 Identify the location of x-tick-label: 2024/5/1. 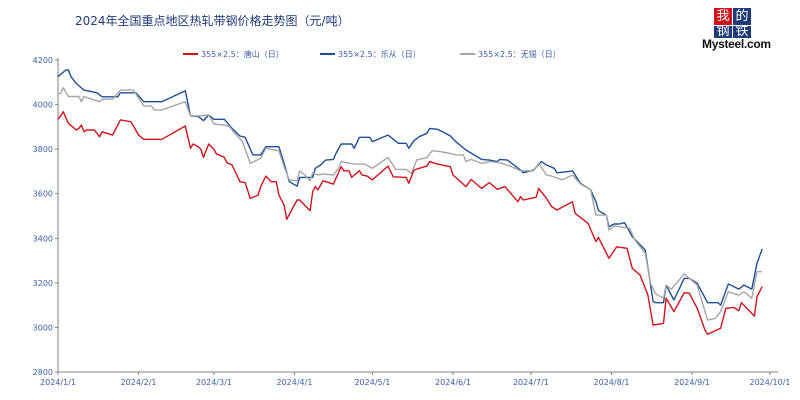
(372, 382).